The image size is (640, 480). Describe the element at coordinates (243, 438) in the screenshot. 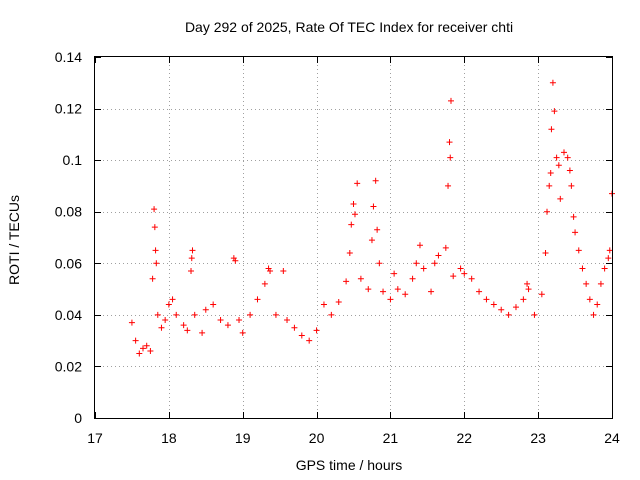

I see `x-tick-label: 19` at that location.